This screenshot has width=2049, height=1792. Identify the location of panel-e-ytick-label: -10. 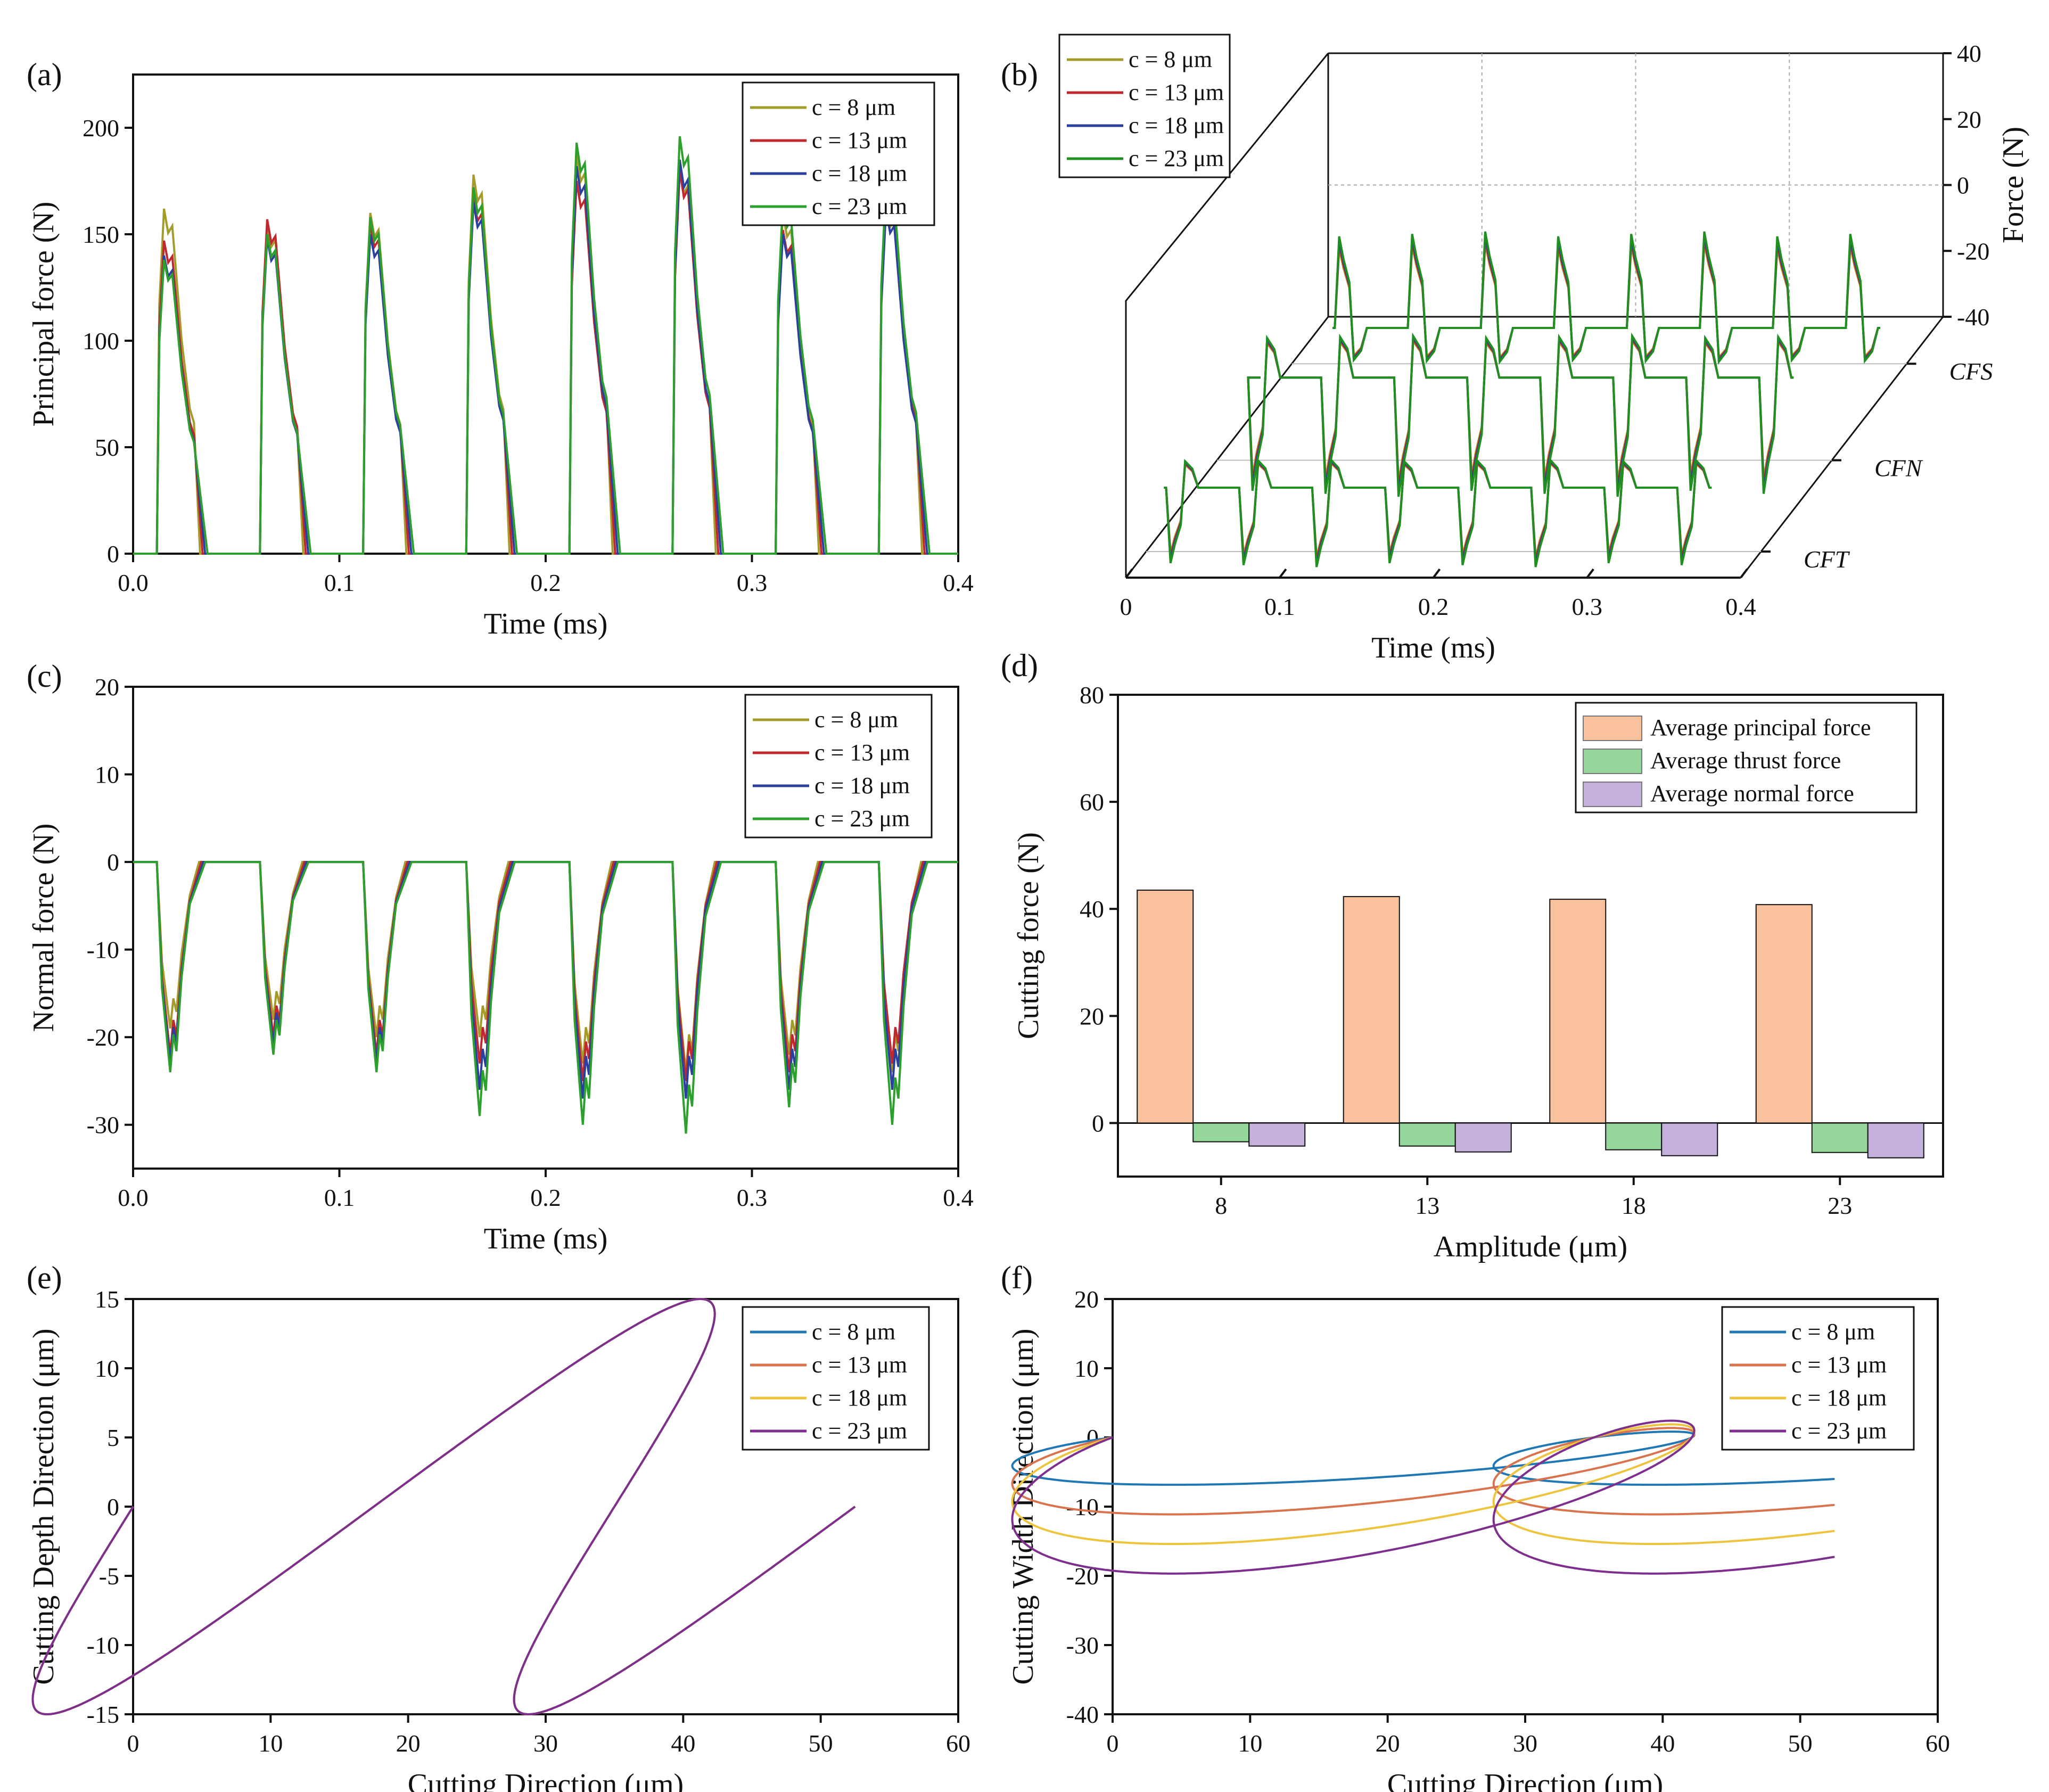
(103, 1645).